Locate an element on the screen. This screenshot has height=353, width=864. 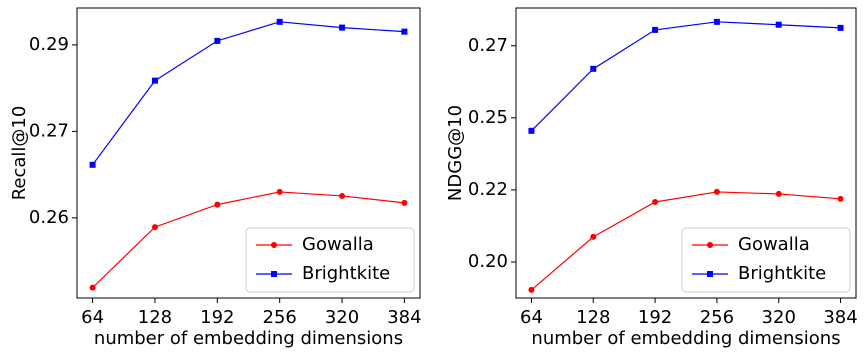
y-axis-label: Recall@10 is located at coordinates (19, 153).